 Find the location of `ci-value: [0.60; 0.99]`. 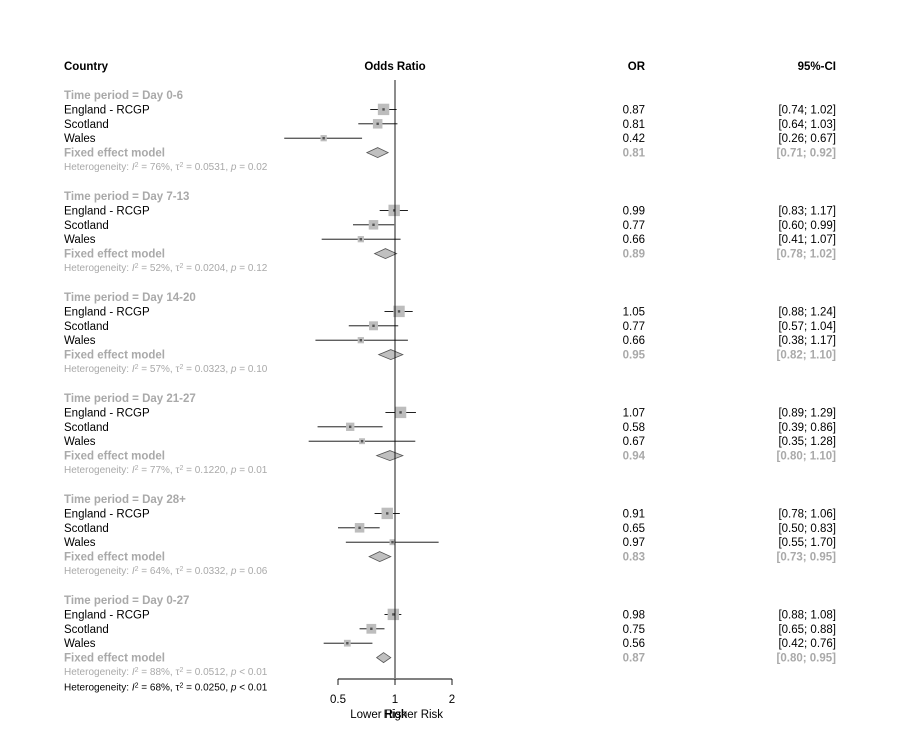

ci-value: [0.60; 0.99] is located at coordinates (807, 226).